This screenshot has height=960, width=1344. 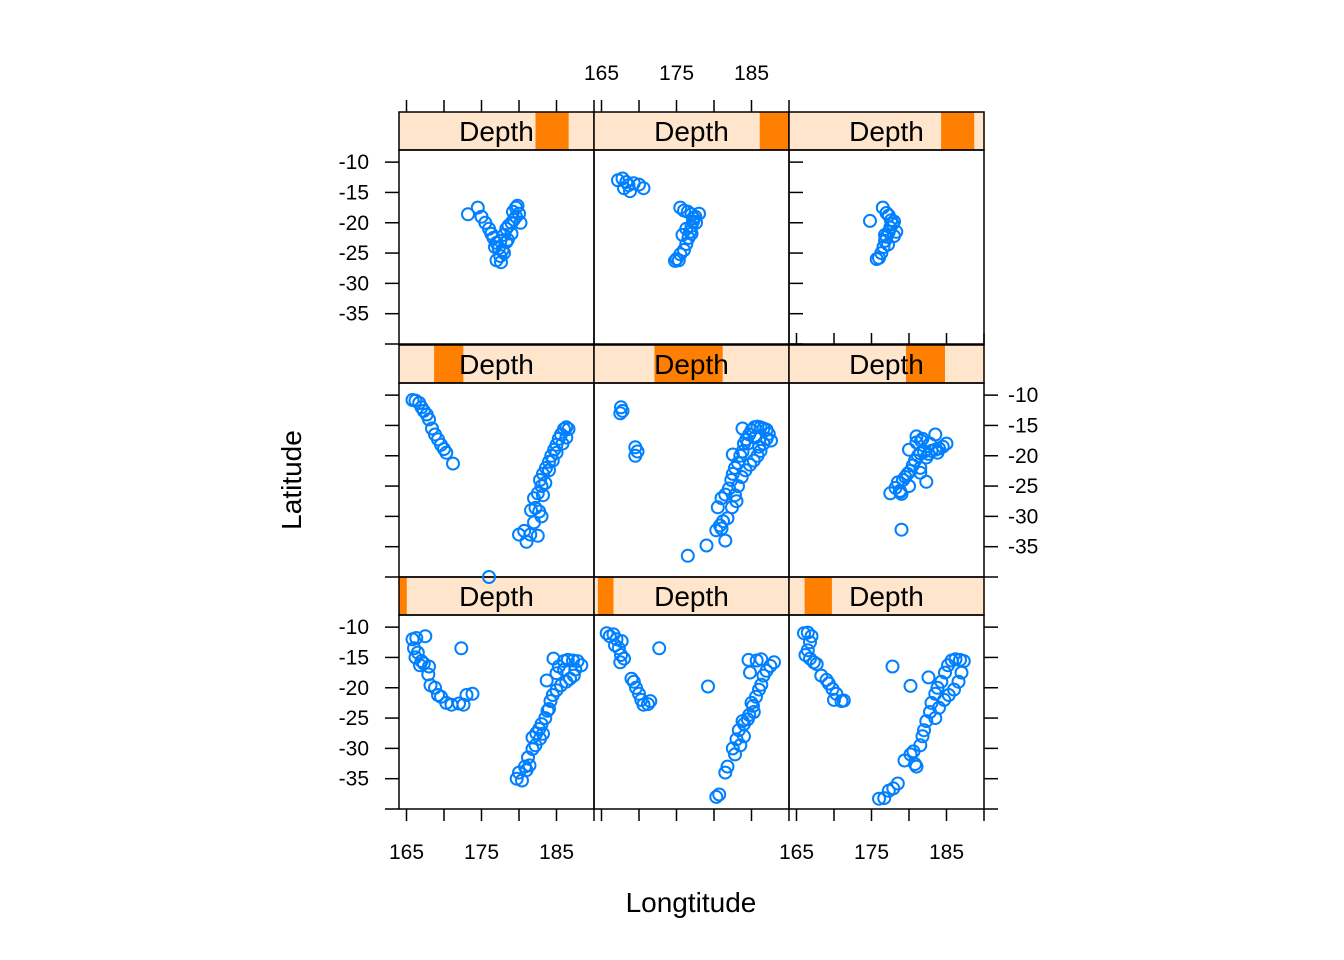 What do you see at coordinates (695, 815) in the screenshot?
I see `x-axis-bottom-col2` at bounding box center [695, 815].